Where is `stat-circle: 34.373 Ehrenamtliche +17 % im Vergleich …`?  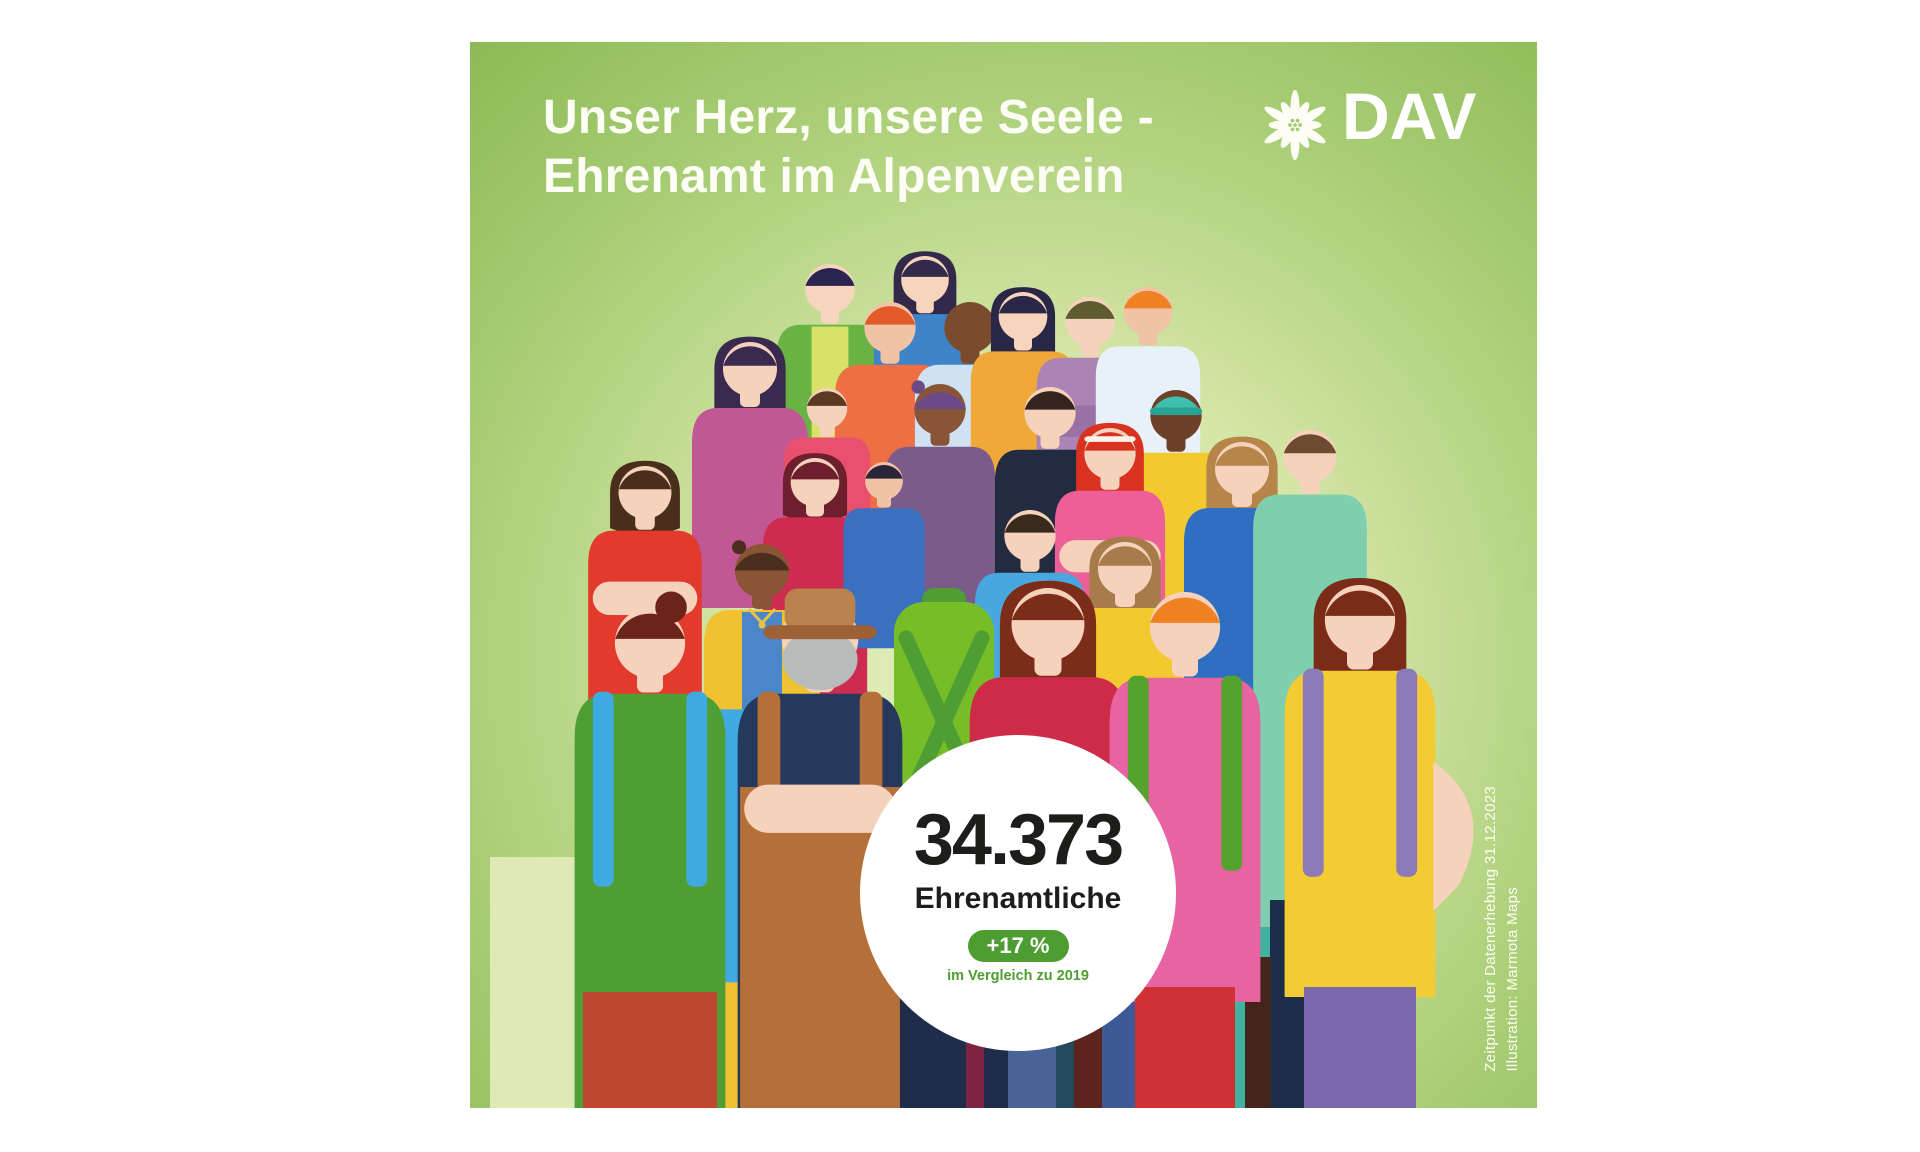 stat-circle: 34.373 Ehrenamtliche +17 % im Vergleich … is located at coordinates (1018, 893).